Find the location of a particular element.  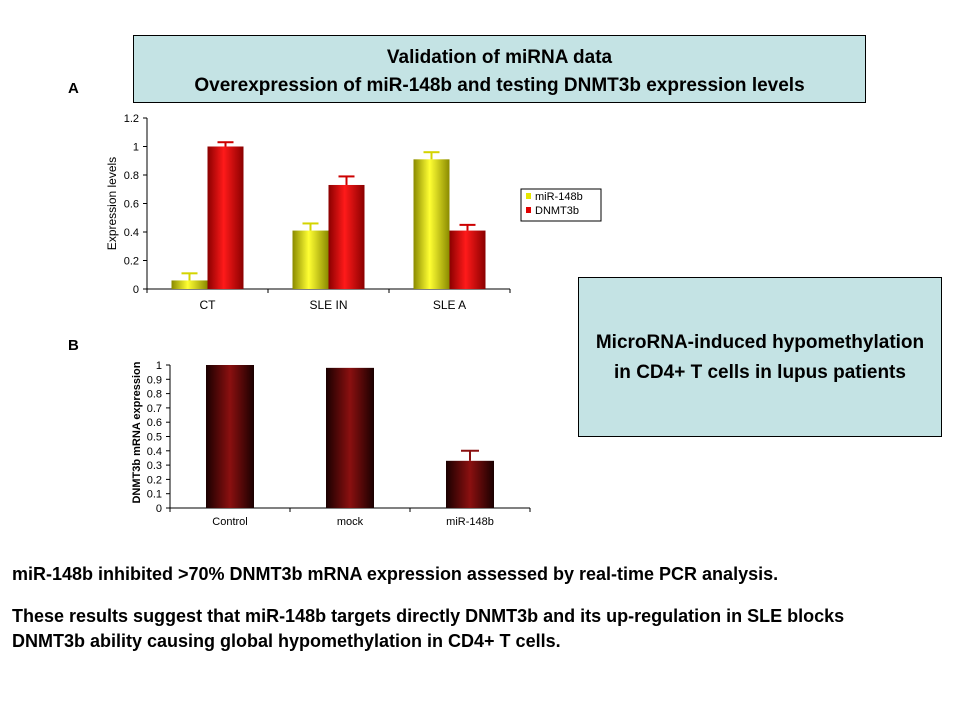

chart-b-y-tick-label: 0.3 is located at coordinates (154, 466).